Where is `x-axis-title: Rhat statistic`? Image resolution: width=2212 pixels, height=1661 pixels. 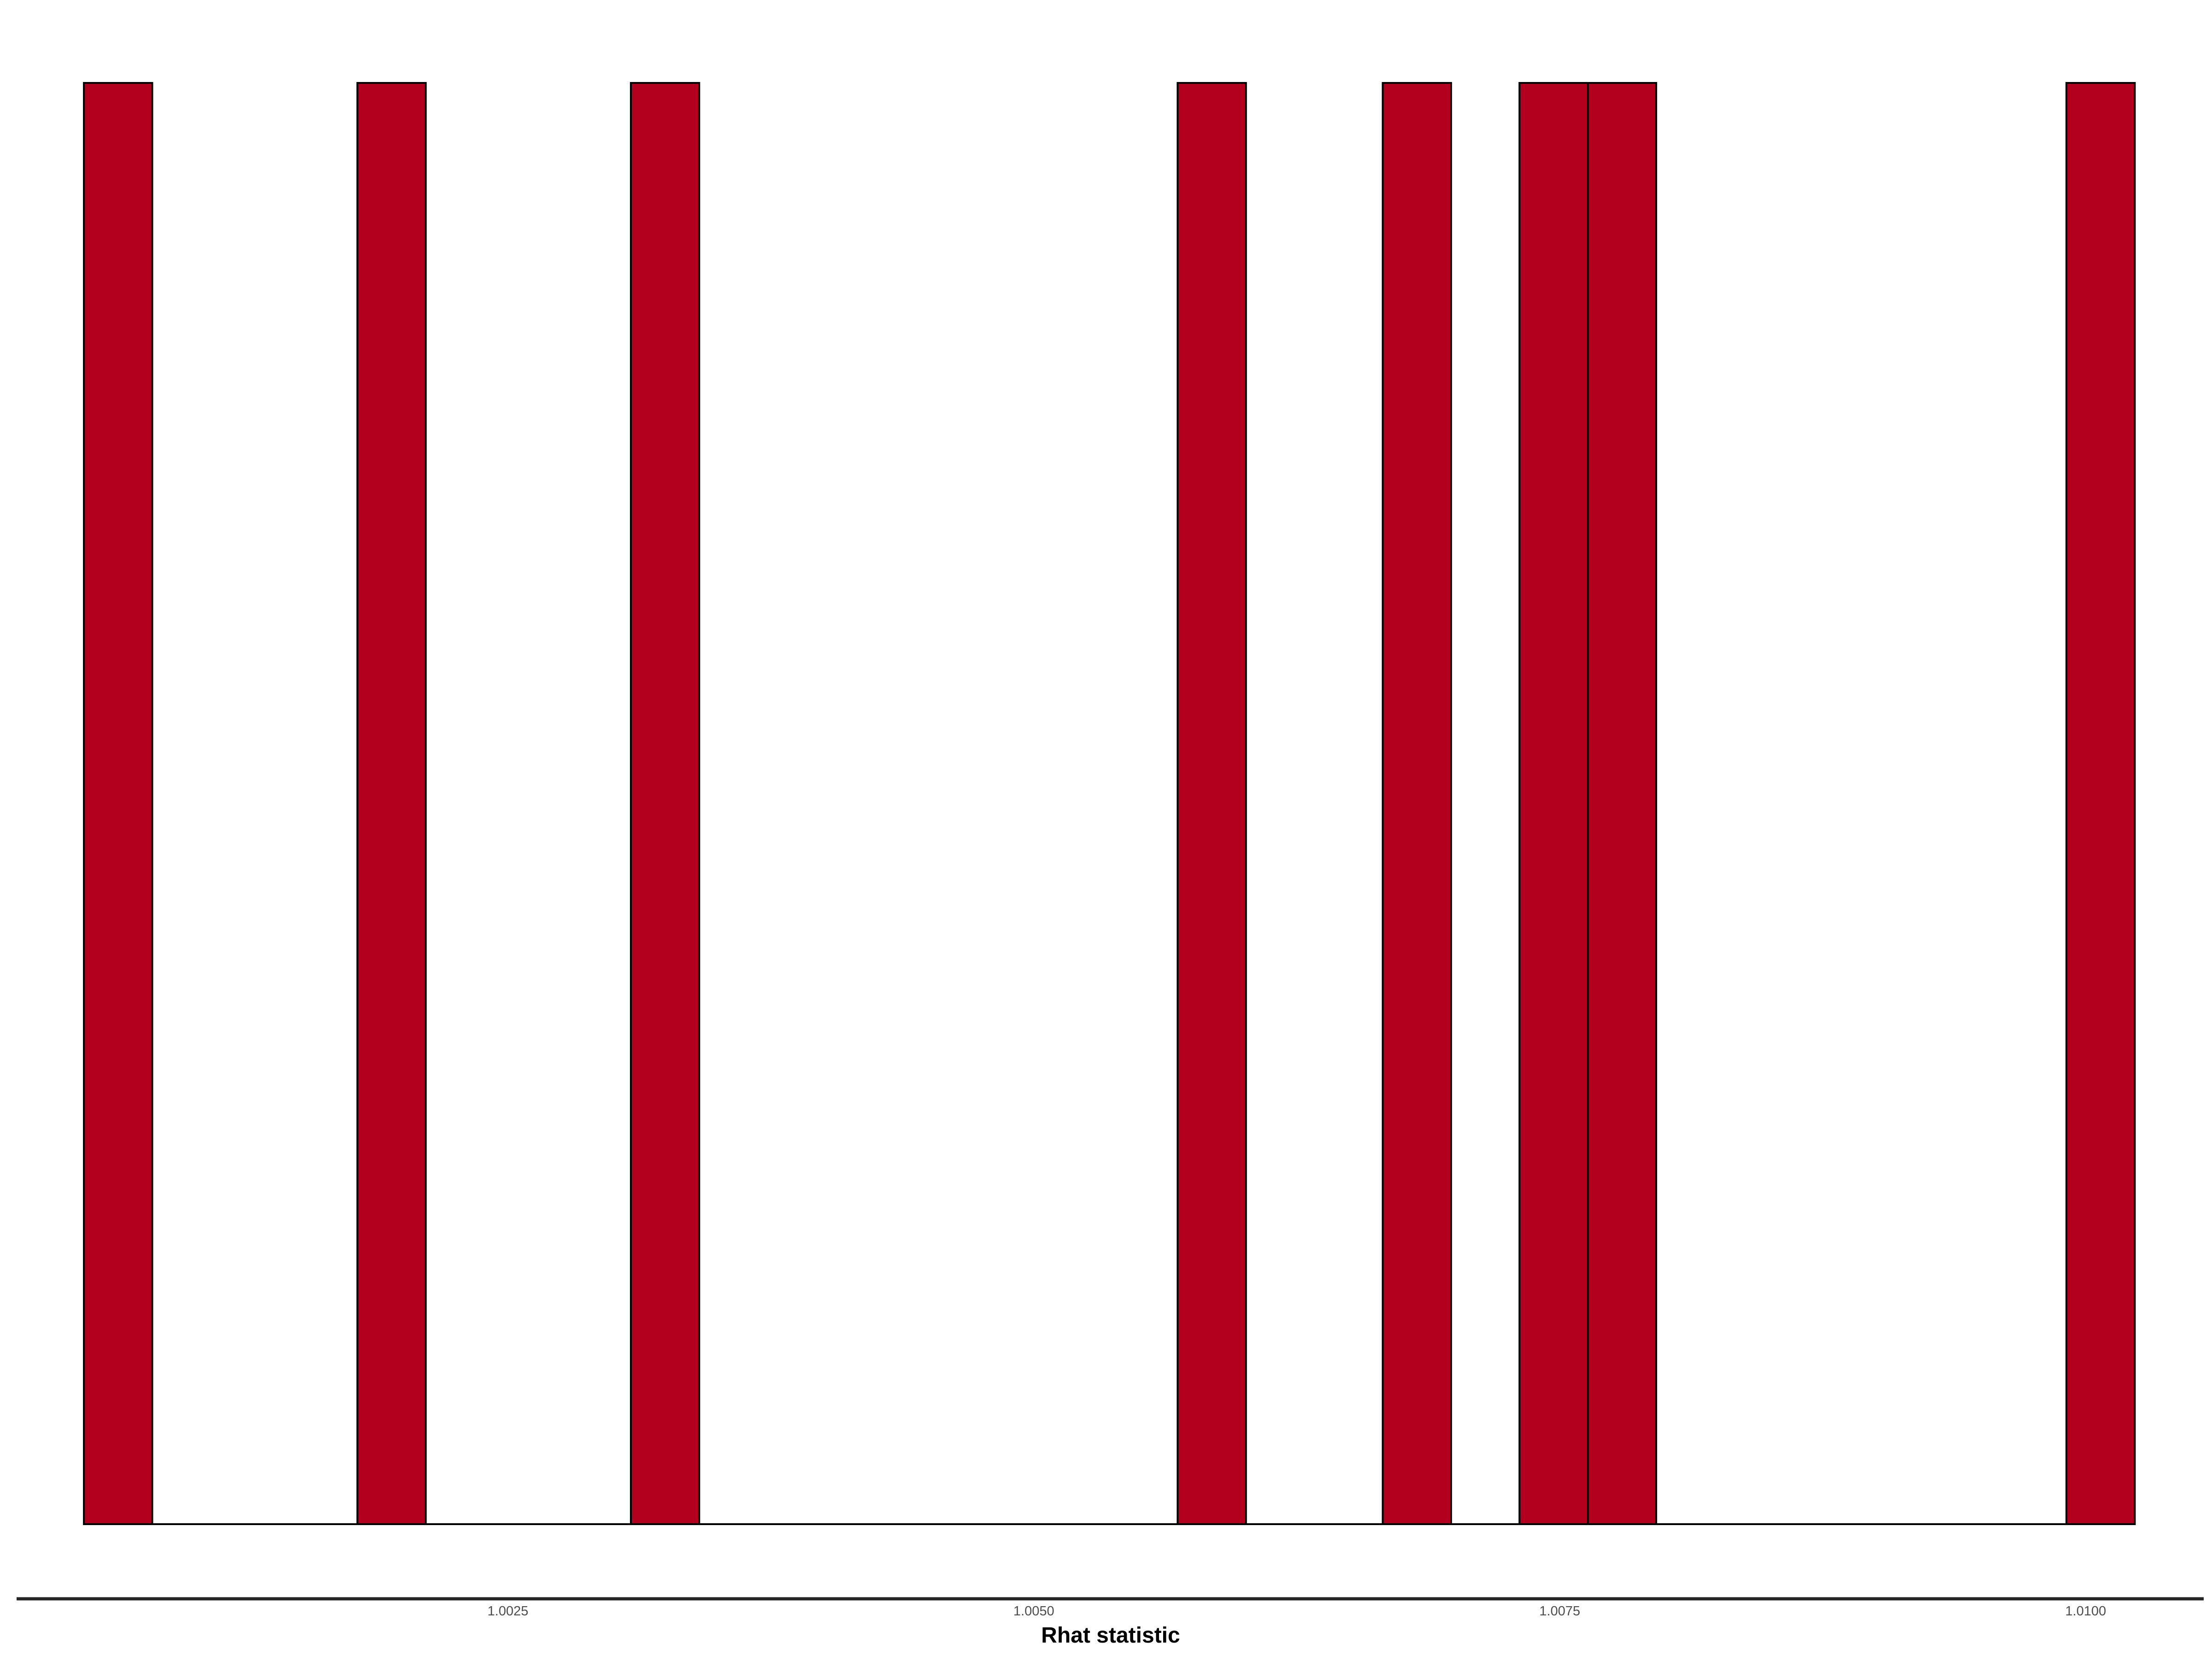 x-axis-title: Rhat statistic is located at coordinates (1110, 1635).